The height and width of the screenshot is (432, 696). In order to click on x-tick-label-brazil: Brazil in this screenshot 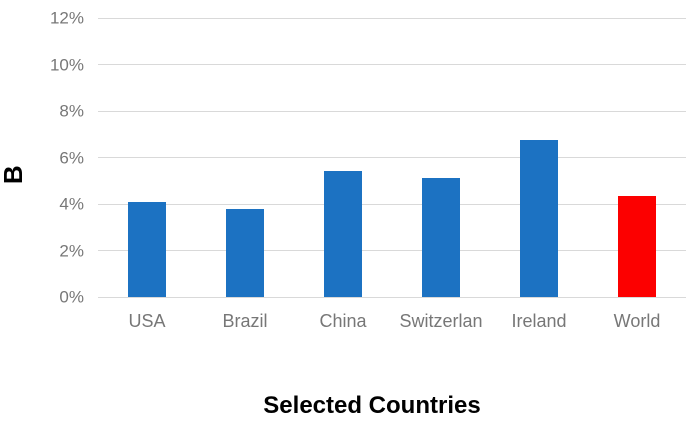, I will do `click(245, 321)`.